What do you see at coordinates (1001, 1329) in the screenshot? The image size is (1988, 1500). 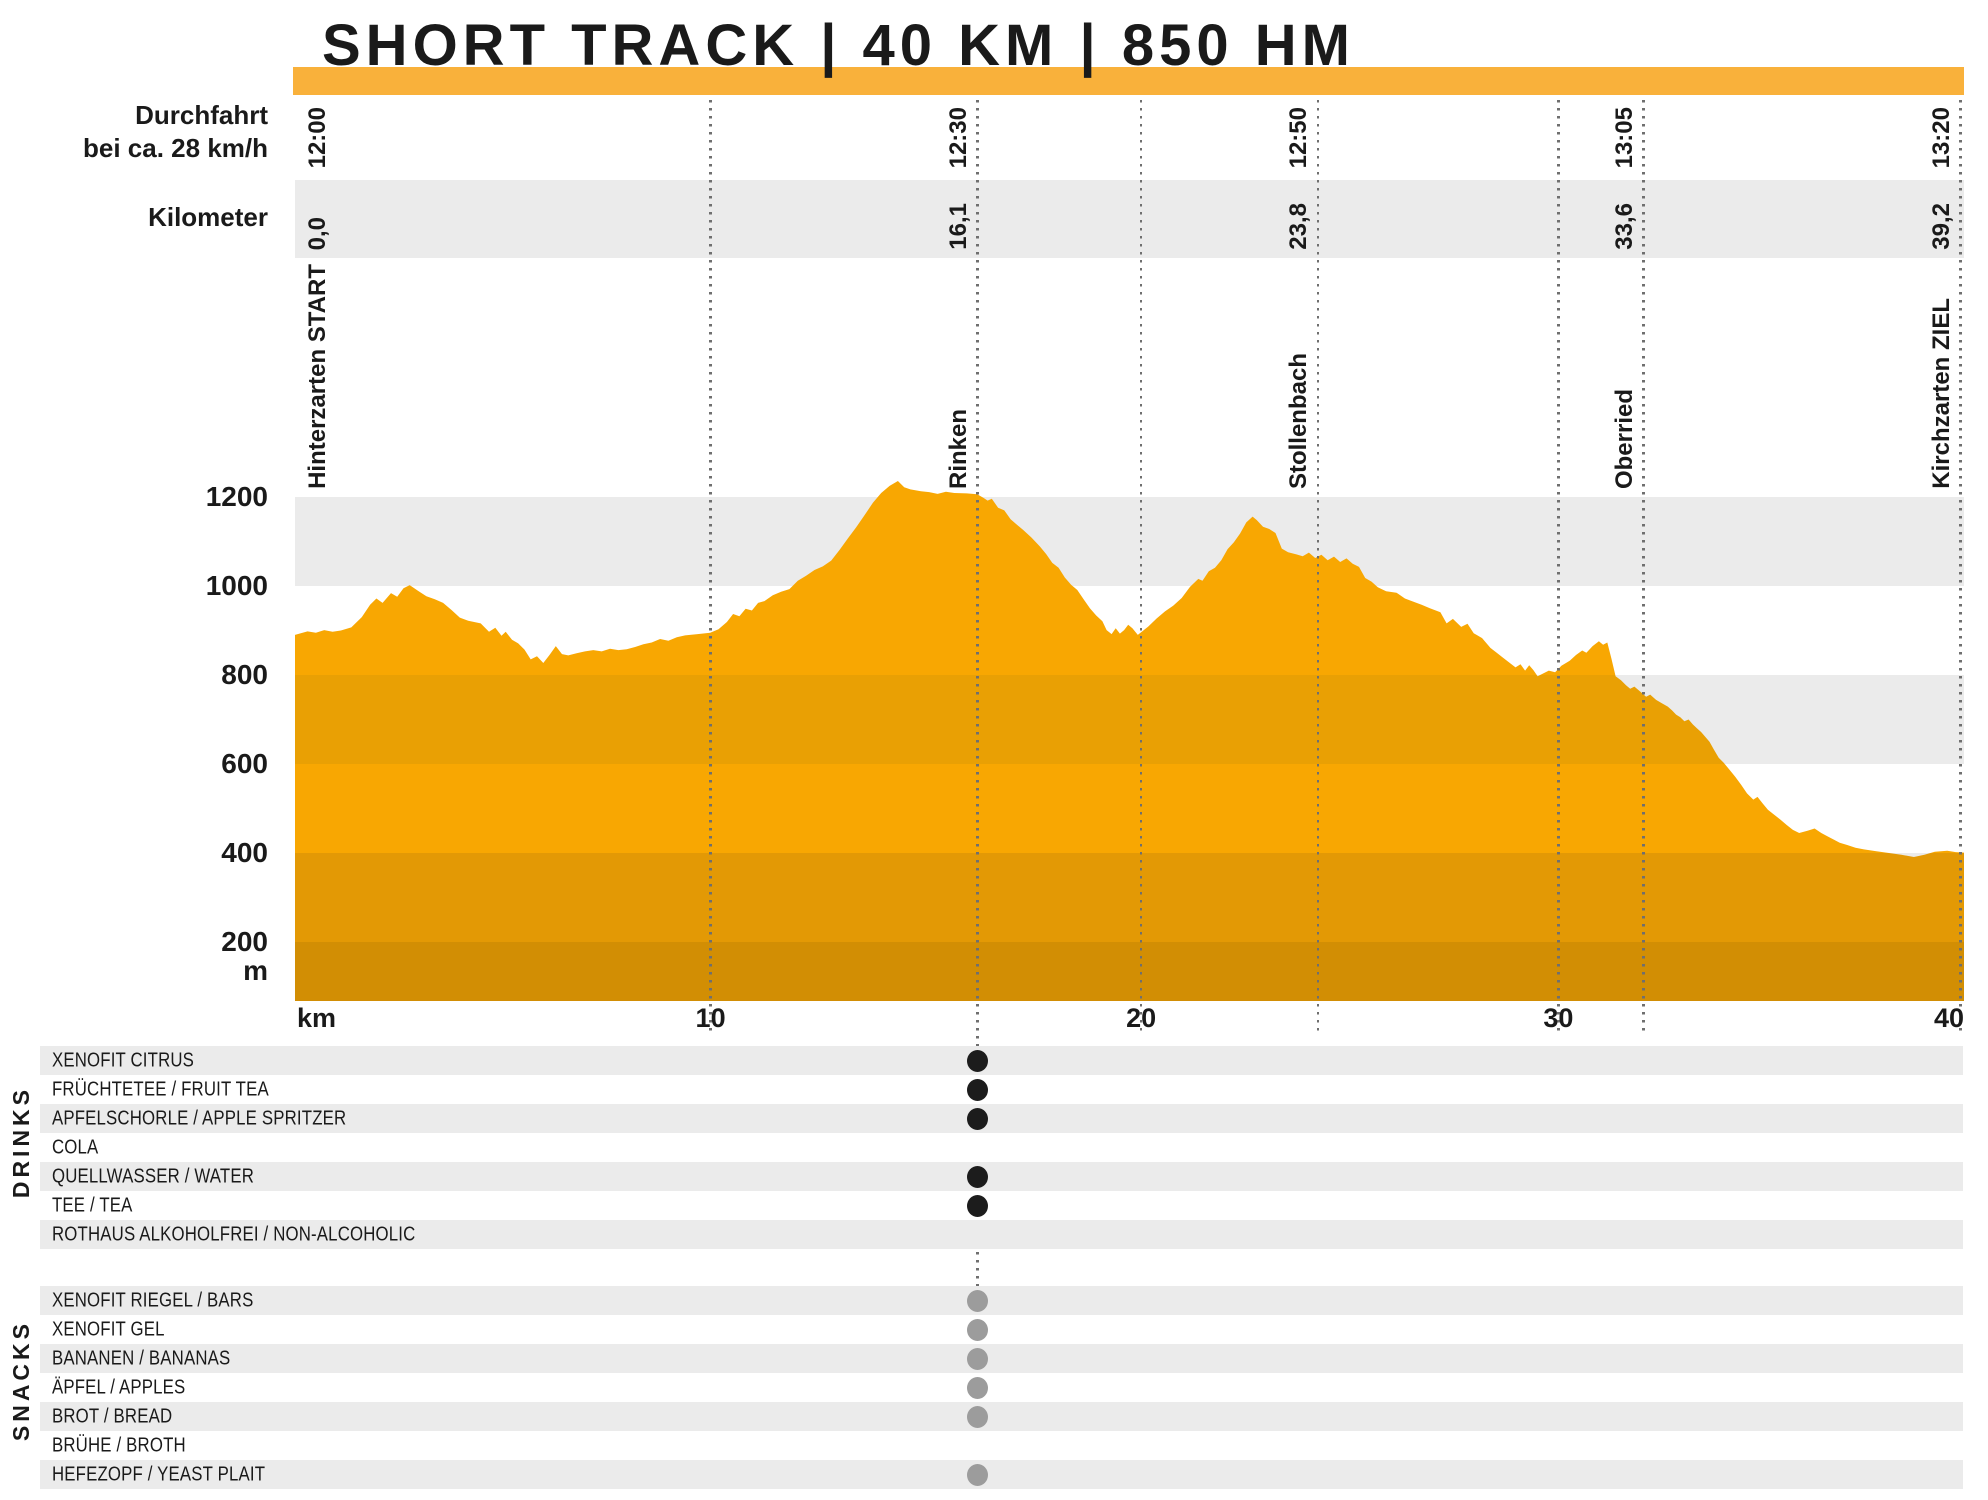 I see `snacks-row: XENOFIT GEL` at bounding box center [1001, 1329].